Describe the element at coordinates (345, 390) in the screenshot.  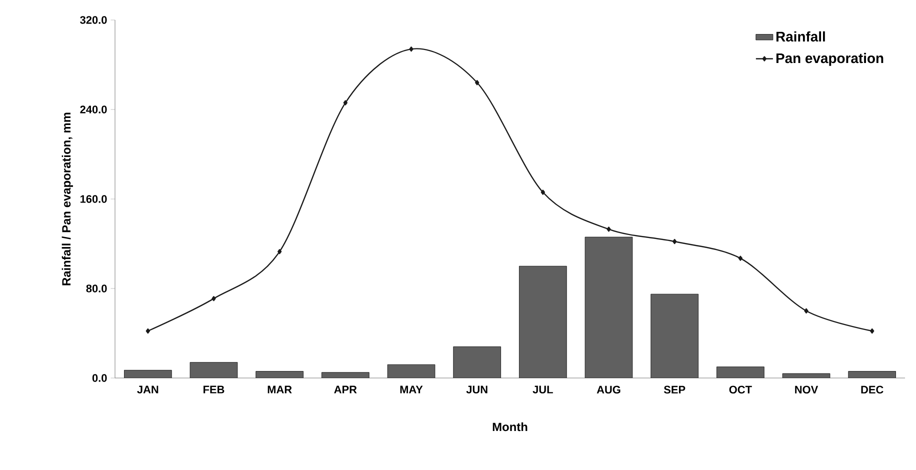
I see `x-tick-label: APR` at that location.